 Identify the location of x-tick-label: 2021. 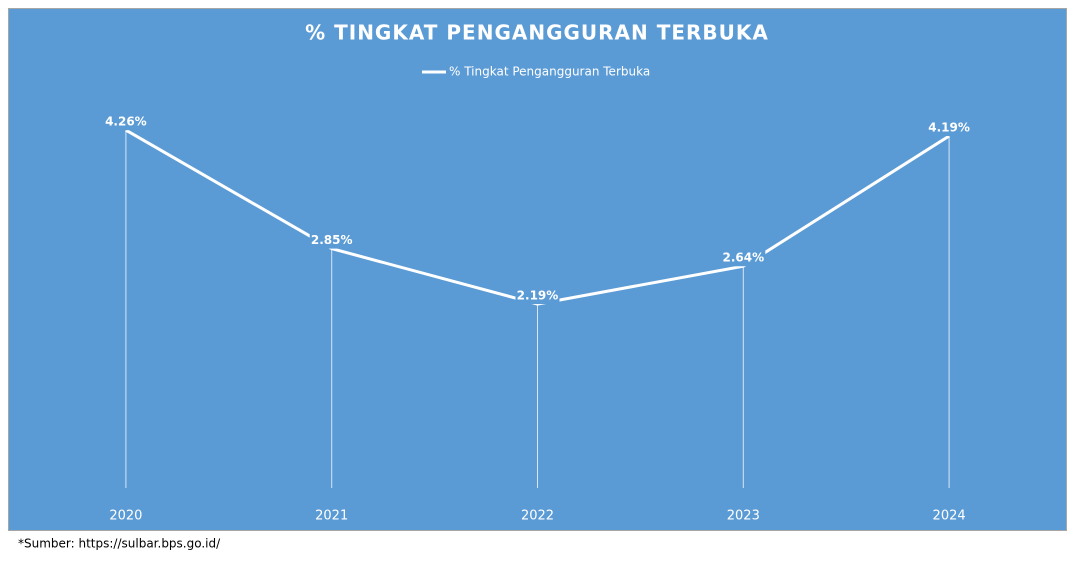
(331, 516).